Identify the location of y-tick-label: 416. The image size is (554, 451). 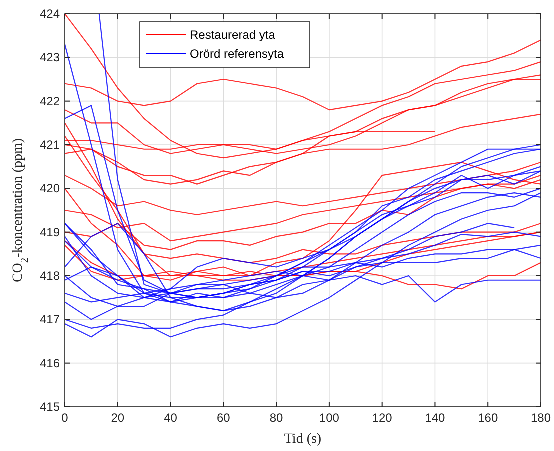
(50, 363).